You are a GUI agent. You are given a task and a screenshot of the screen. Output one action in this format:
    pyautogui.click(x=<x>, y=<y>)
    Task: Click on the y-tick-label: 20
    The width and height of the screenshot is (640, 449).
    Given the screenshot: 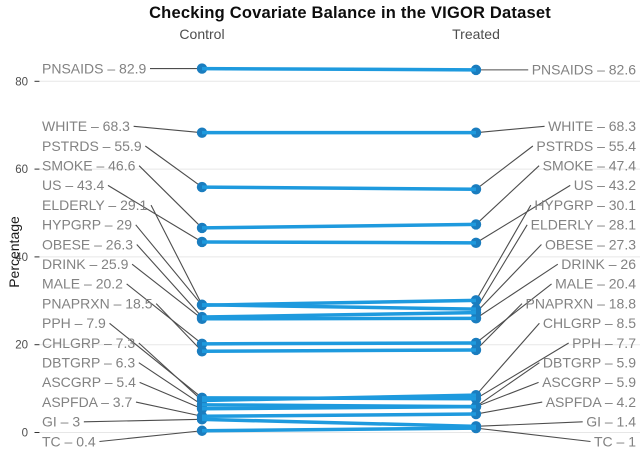 What is the action you would take?
    pyautogui.click(x=21, y=346)
    